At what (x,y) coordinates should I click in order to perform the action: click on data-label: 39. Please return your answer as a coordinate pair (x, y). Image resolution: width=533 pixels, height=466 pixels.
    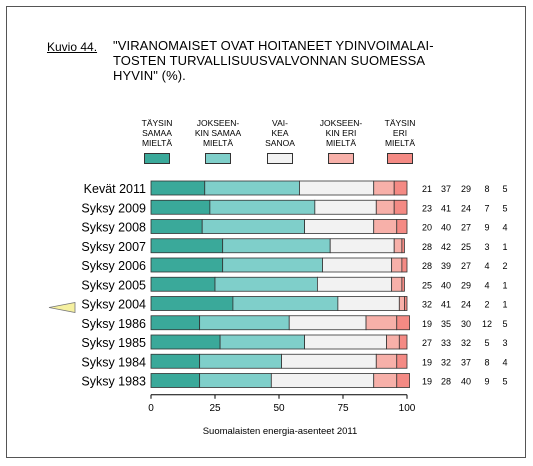
    Looking at the image, I should click on (446, 266).